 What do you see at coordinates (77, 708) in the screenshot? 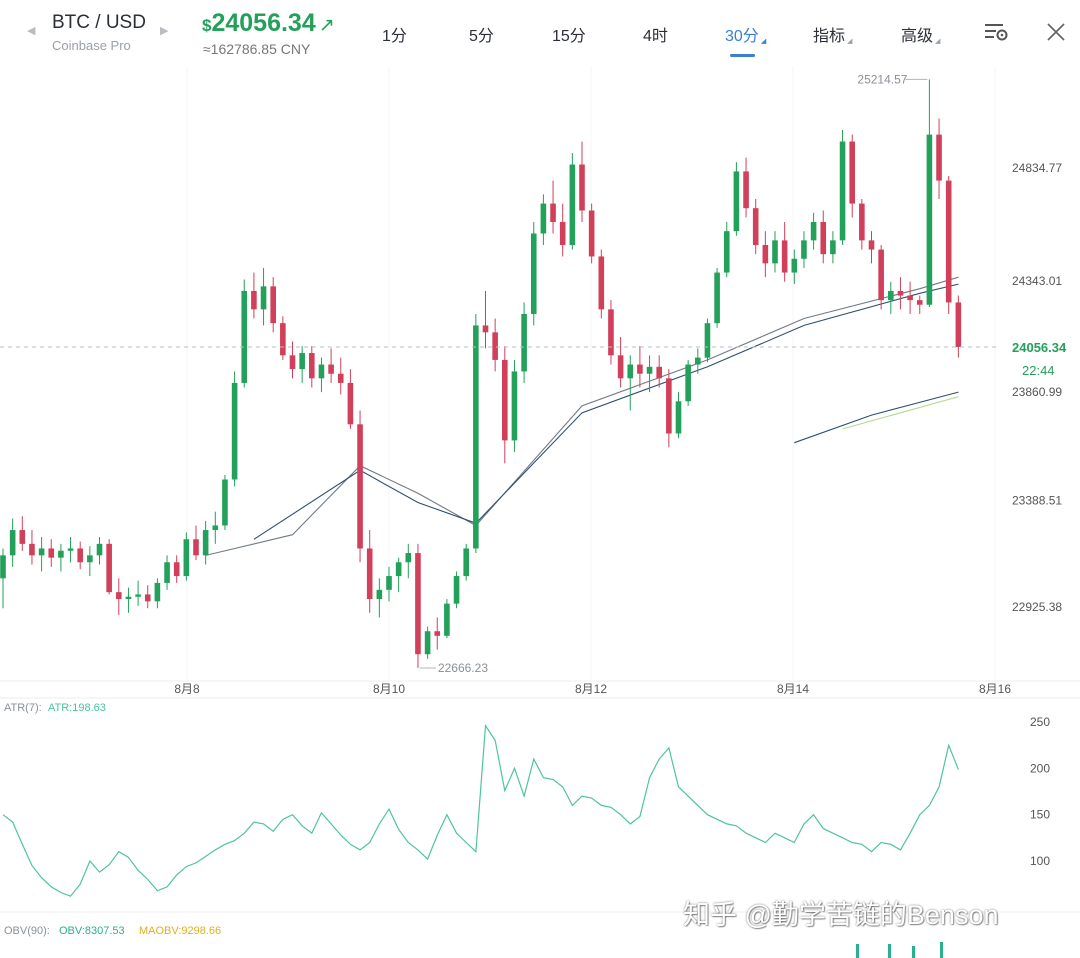
I see `atr-indicator-value: ATR:198.63` at bounding box center [77, 708].